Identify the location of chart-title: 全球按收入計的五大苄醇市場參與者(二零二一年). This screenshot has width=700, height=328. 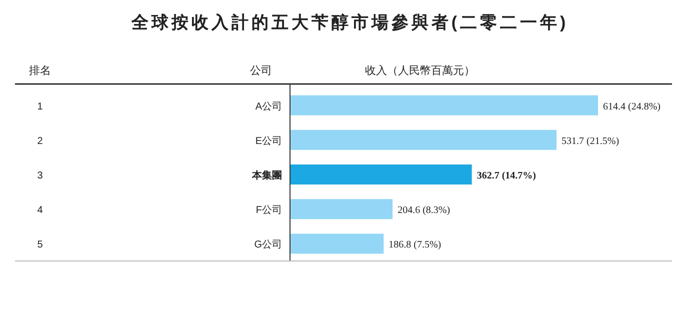
(349, 22).